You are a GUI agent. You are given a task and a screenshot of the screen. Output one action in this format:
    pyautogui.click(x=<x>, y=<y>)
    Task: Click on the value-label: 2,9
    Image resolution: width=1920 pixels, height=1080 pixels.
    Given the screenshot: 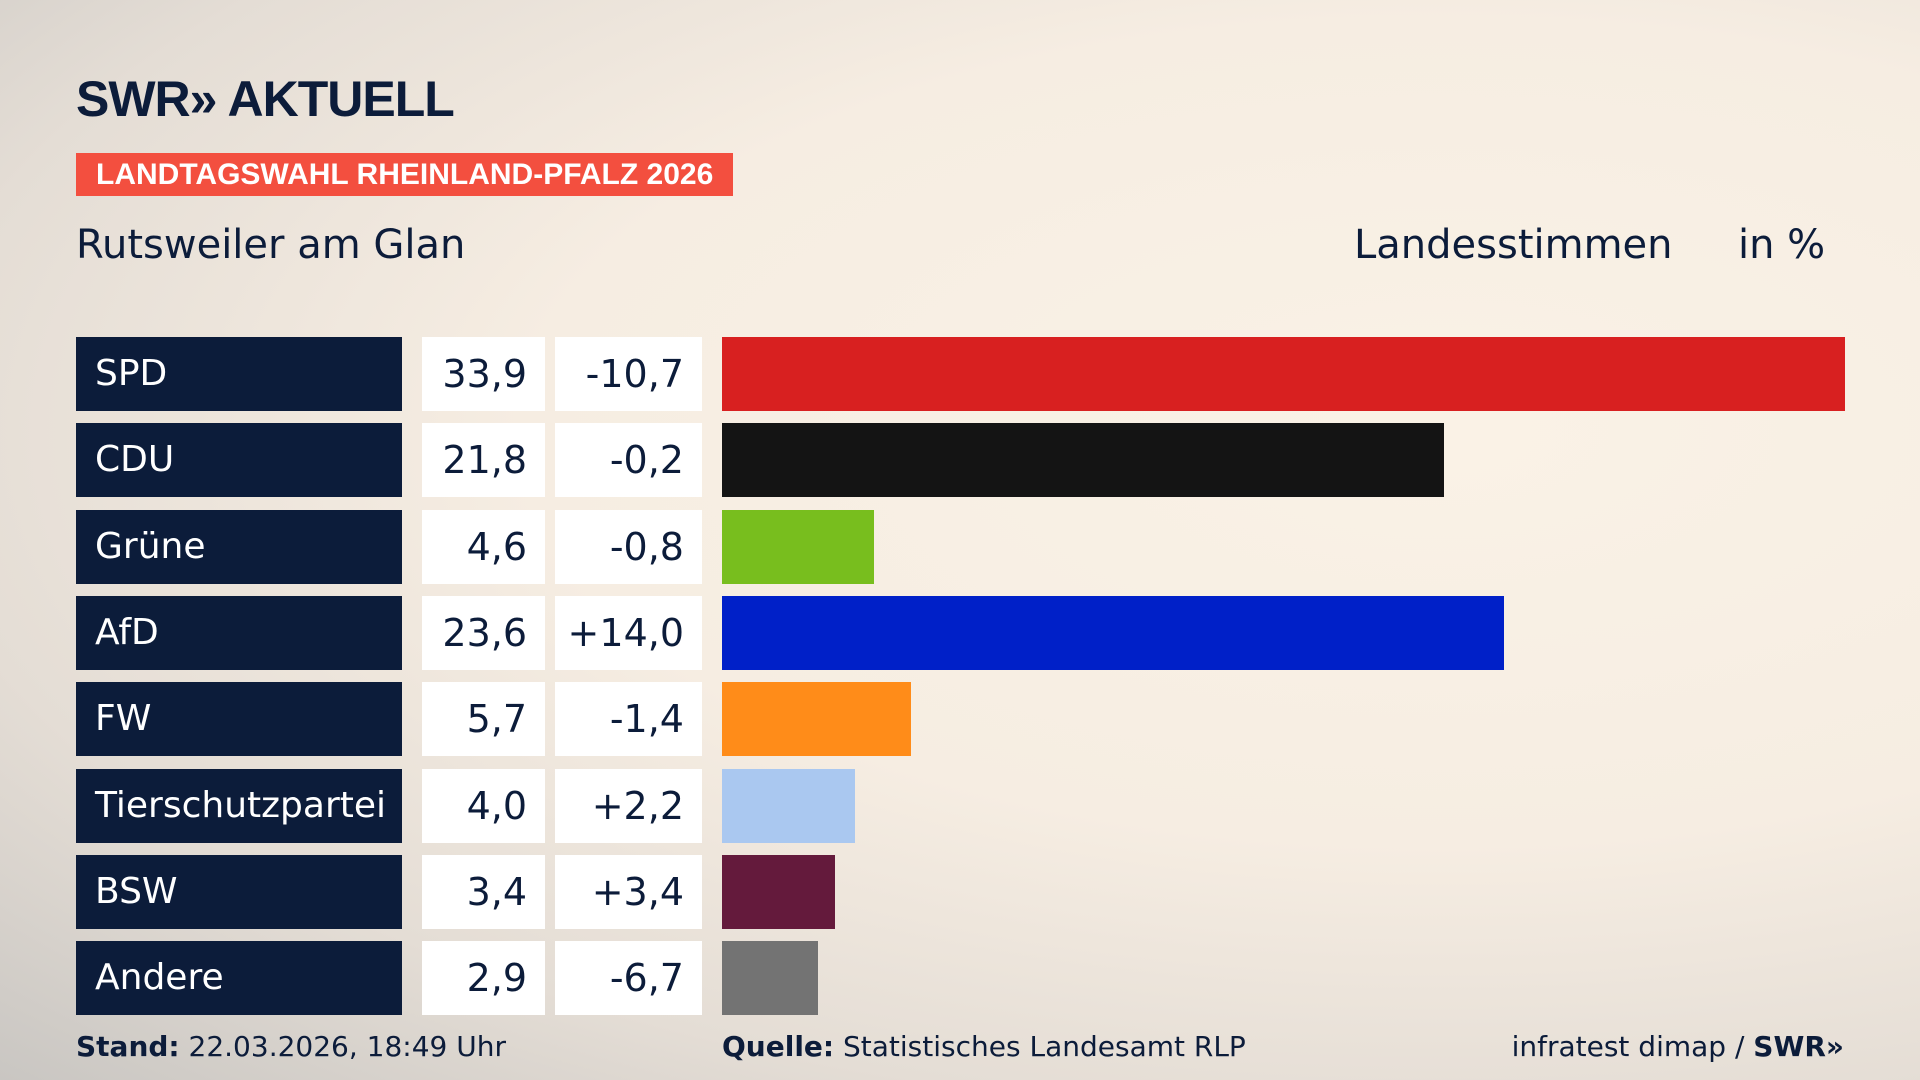 What is the action you would take?
    pyautogui.click(x=483, y=978)
    